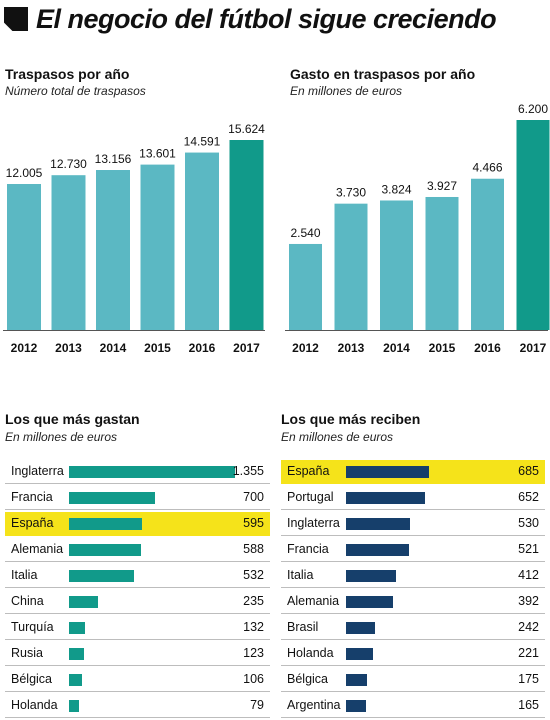 This screenshot has height=720, width=550. I want to click on row-Rusia: Rusia 123, so click(137, 654).